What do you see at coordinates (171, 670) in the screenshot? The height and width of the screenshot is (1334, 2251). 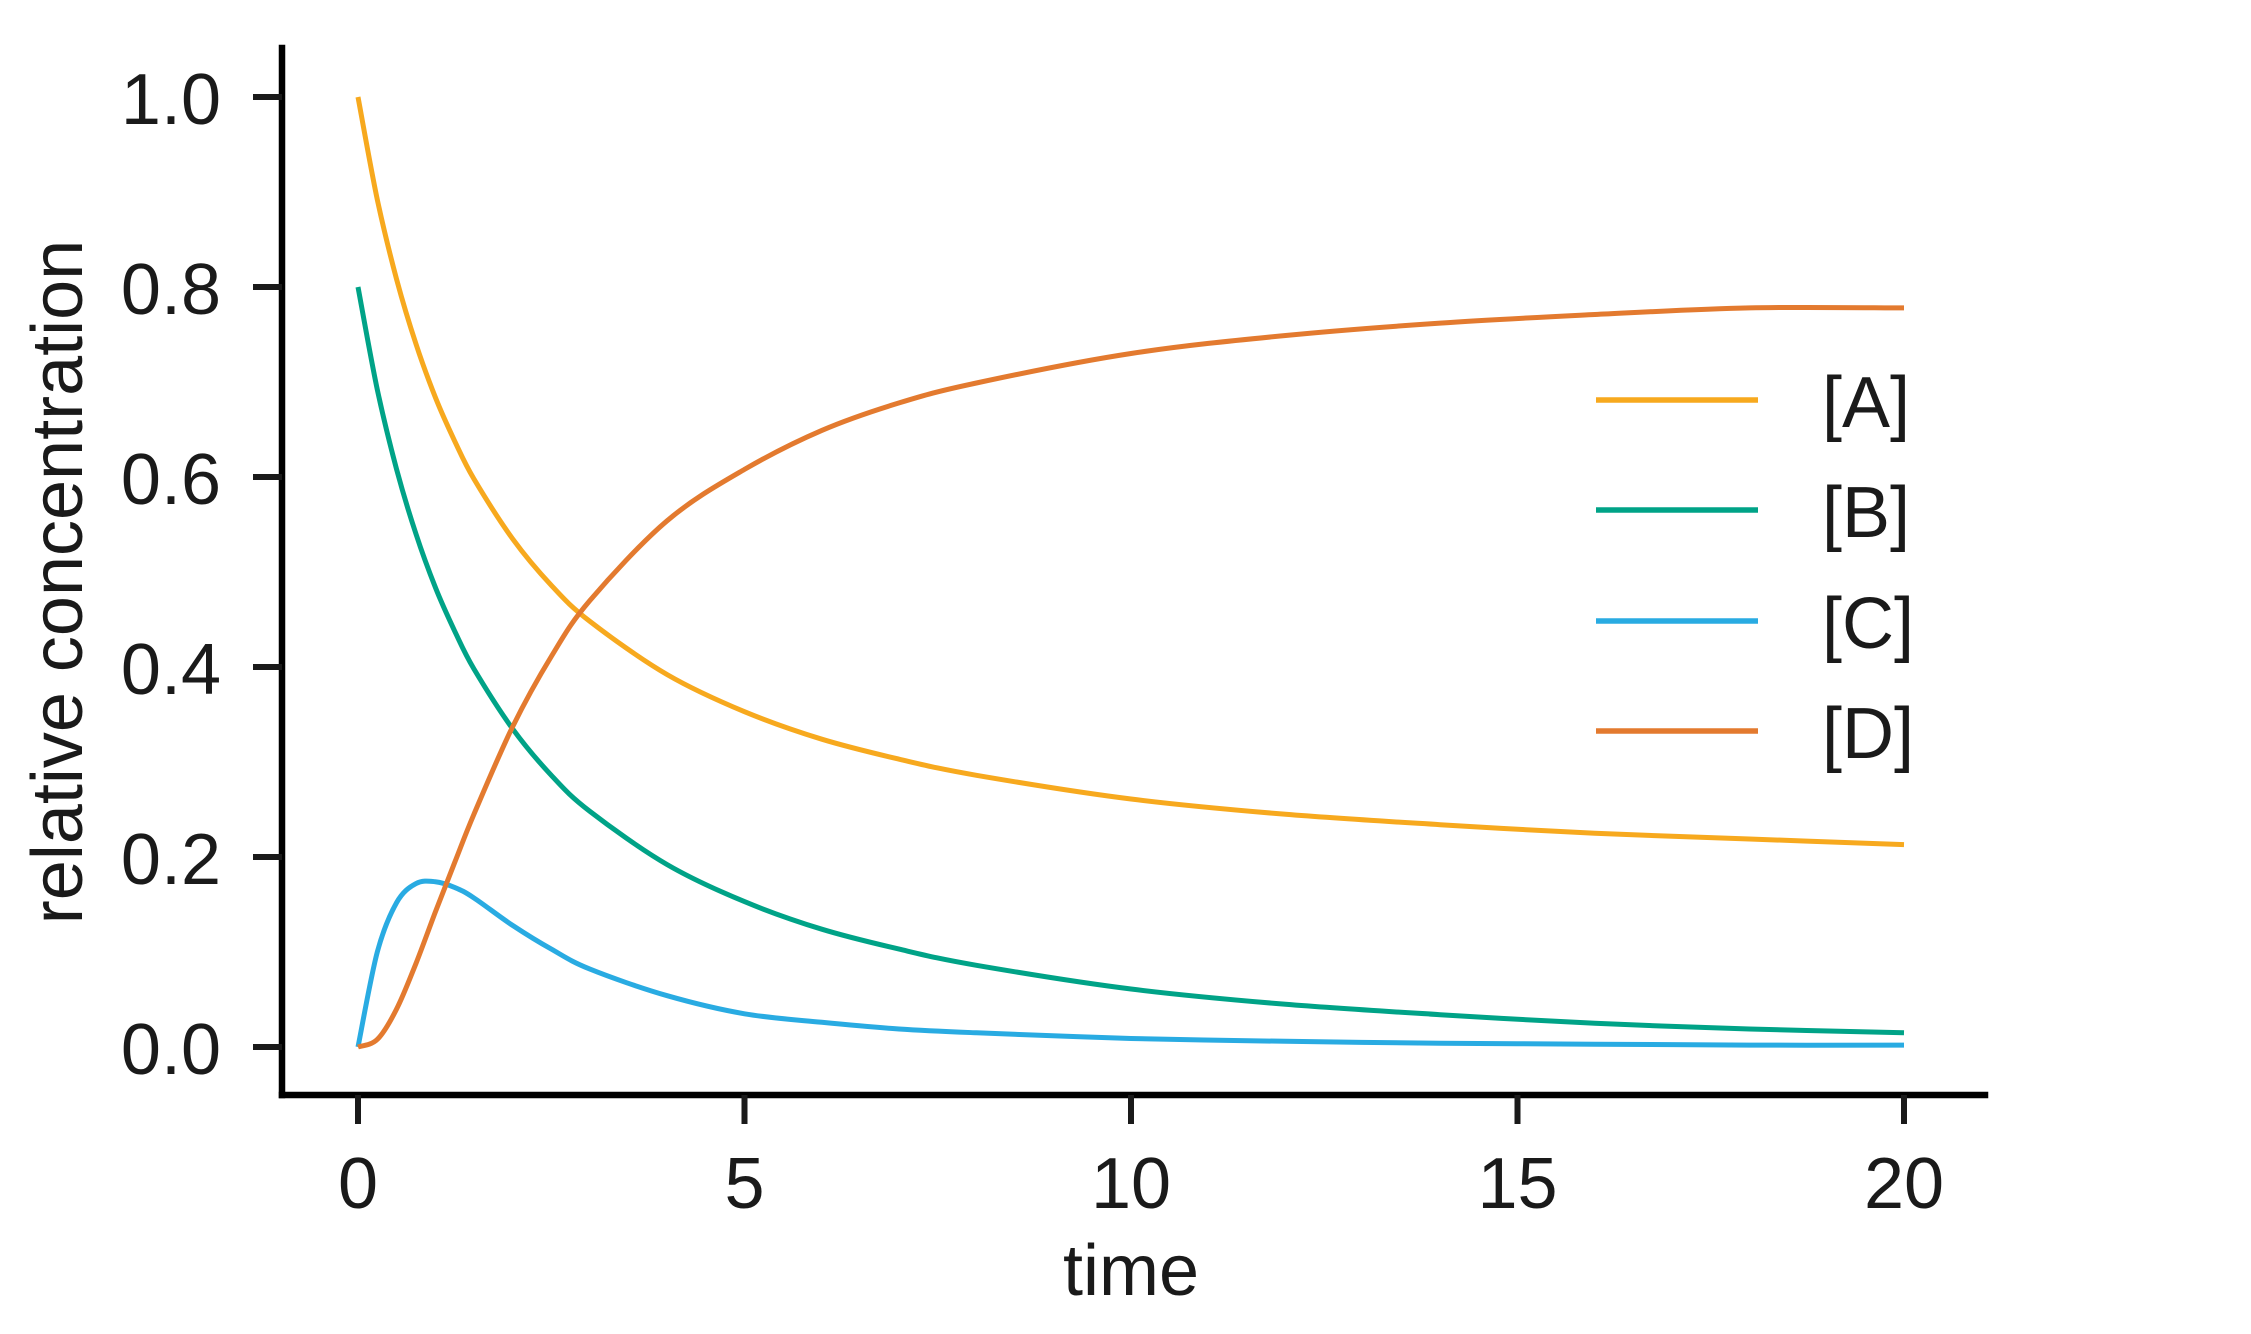 I see `y-tick-label: 0.4` at bounding box center [171, 670].